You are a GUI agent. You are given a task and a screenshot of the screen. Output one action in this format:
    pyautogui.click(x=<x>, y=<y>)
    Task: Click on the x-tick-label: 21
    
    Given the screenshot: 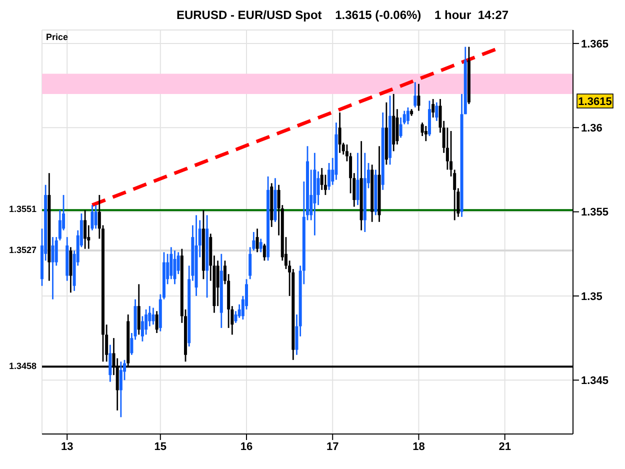 What is the action you would take?
    pyautogui.click(x=504, y=446)
    